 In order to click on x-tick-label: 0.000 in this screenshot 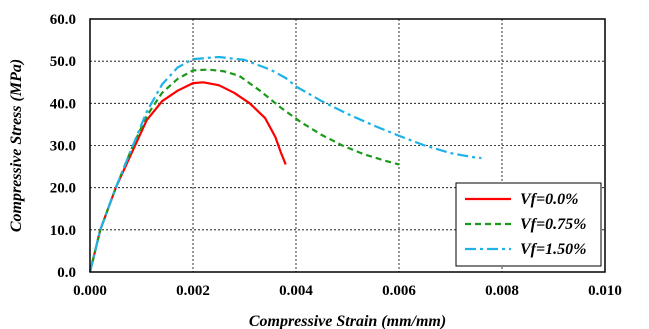, I will do `click(90, 291)`.